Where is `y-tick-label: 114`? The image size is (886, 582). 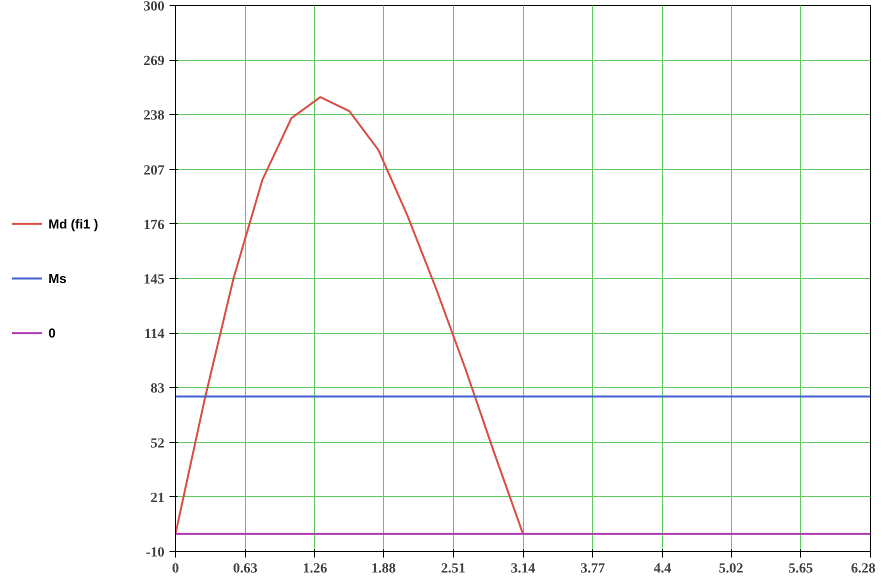 y-tick-label: 114 is located at coordinates (154, 334).